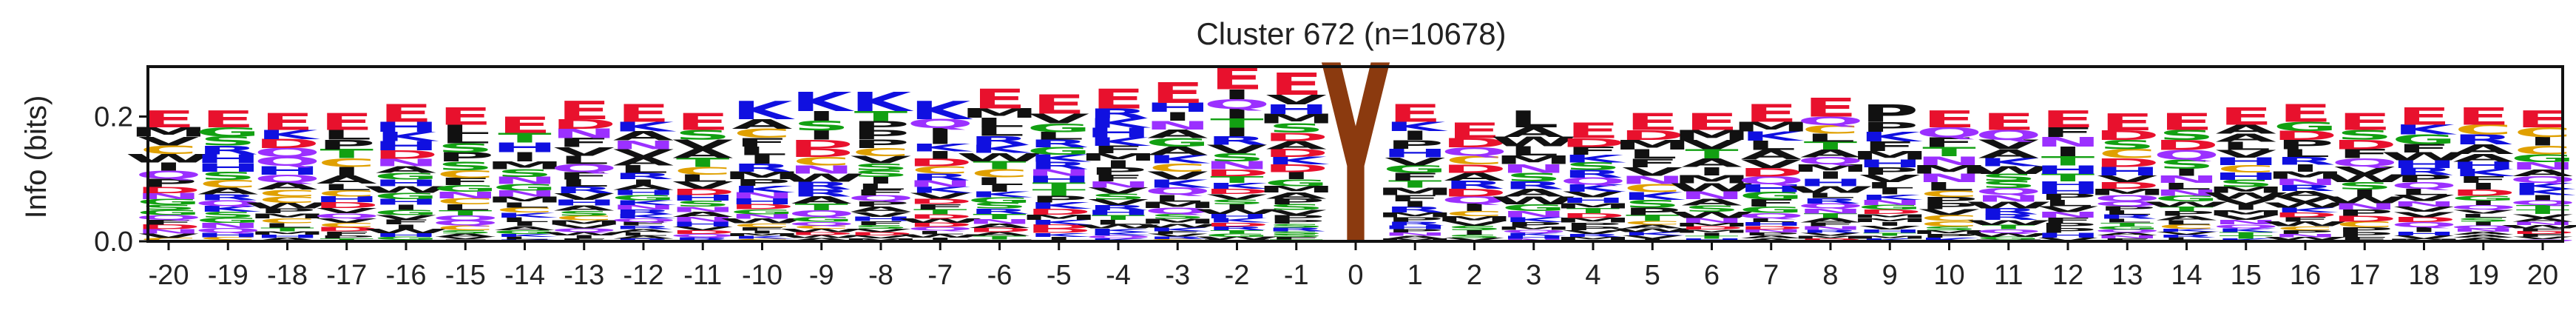 The image size is (2576, 322). I want to click on logo-glyph-pos--16-5: F, so click(406, 222).